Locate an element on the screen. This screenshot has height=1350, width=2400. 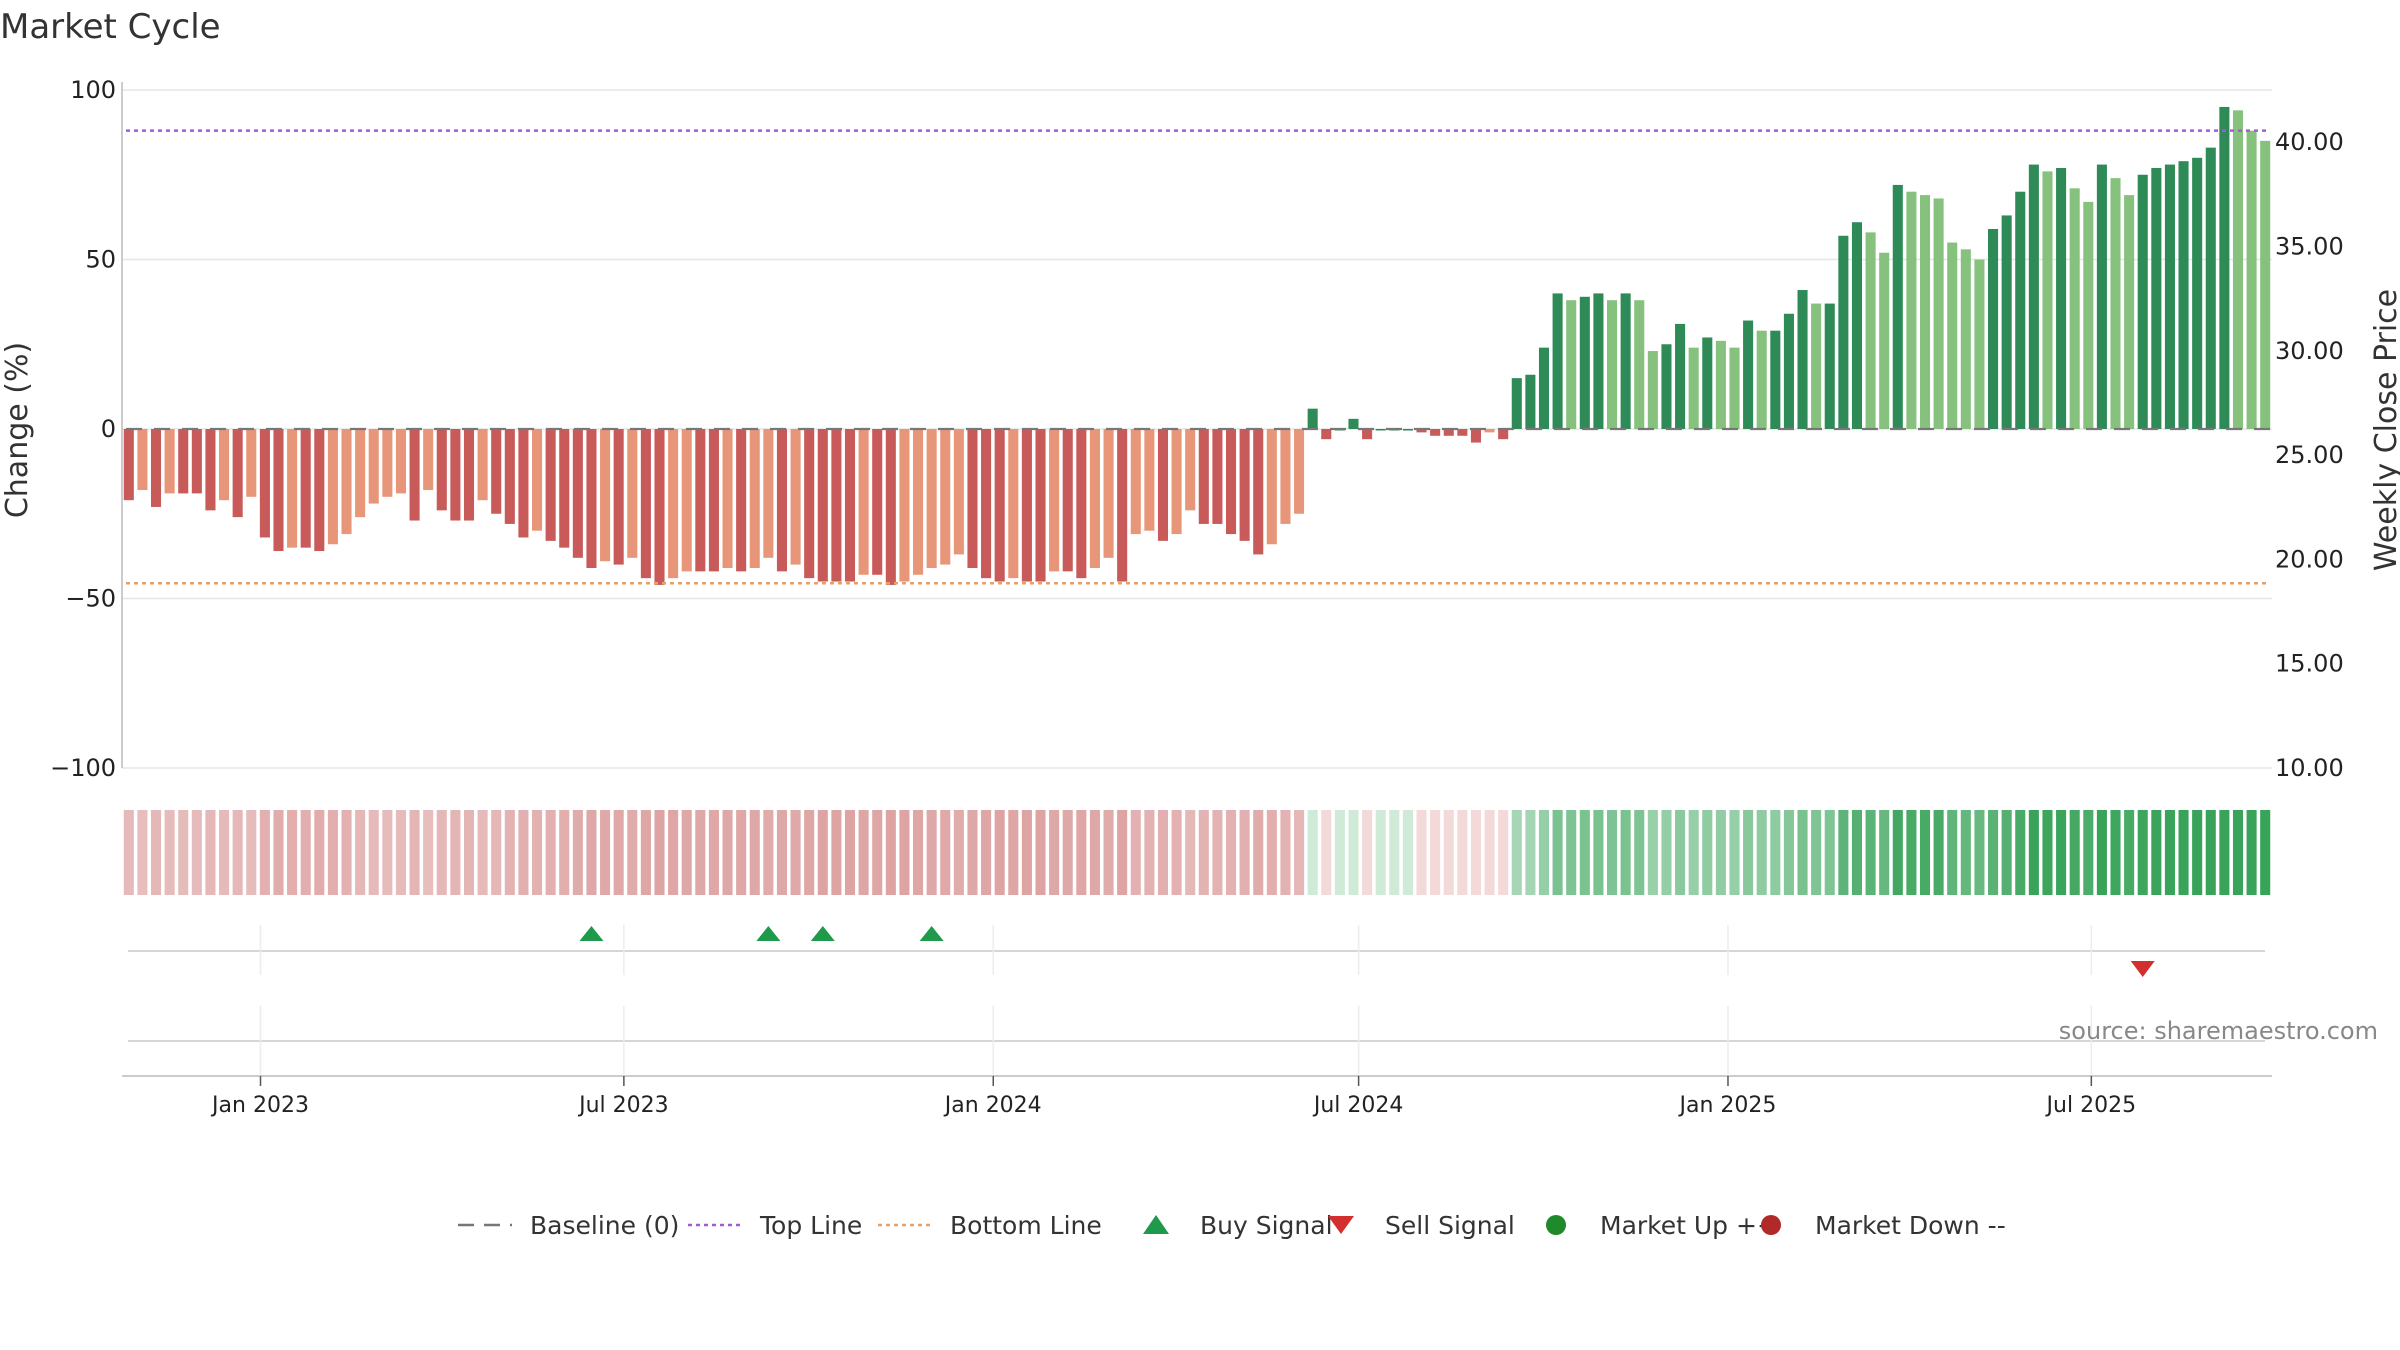
legend-item: Bottom Line is located at coordinates (990, 1225).